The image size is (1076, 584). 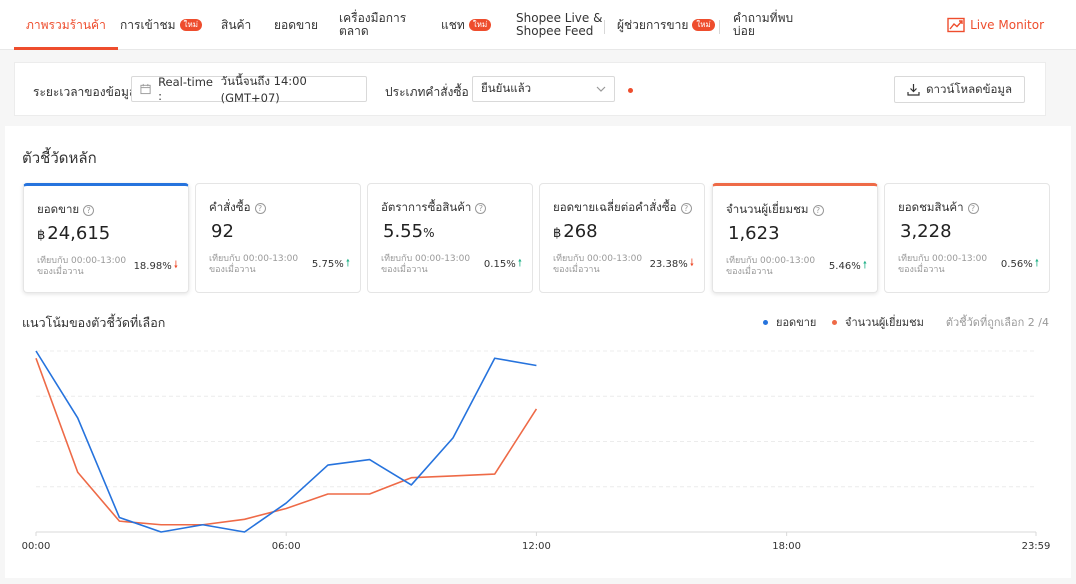 What do you see at coordinates (429, 233) in the screenshot?
I see `metric-unit: %` at bounding box center [429, 233].